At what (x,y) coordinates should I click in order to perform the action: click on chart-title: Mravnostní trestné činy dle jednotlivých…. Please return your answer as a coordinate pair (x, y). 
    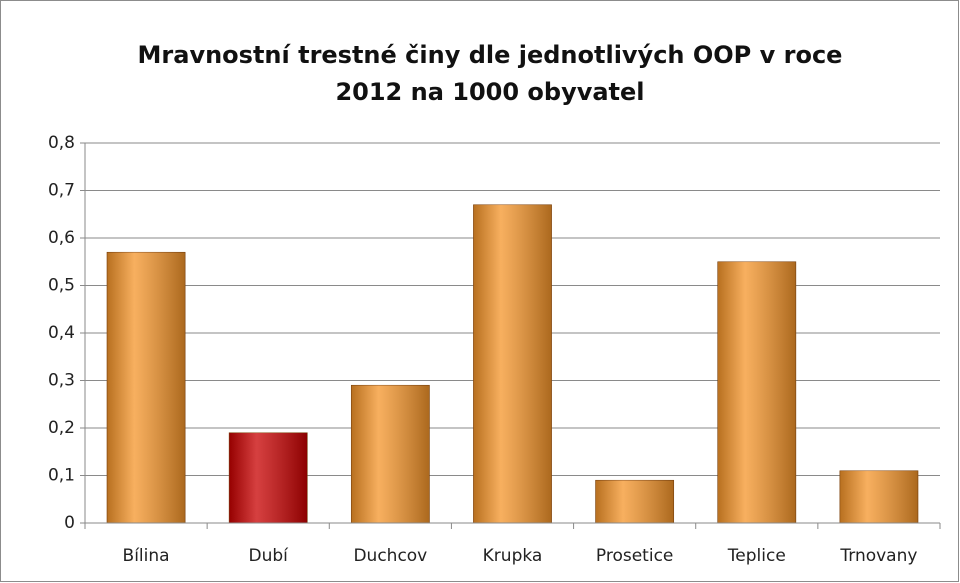
    Looking at the image, I should click on (490, 55).